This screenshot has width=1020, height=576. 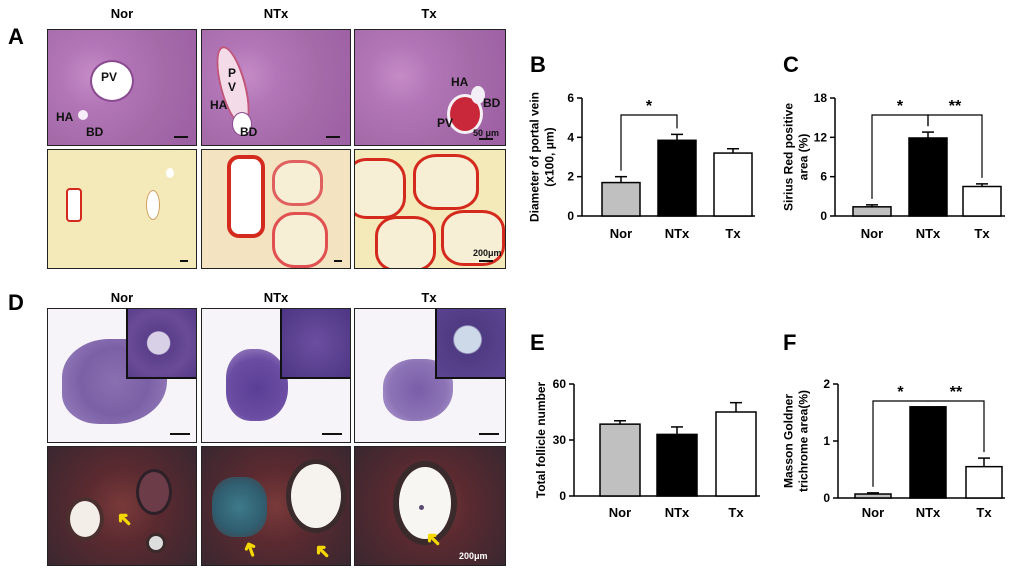 What do you see at coordinates (804, 157) in the screenshot?
I see `y-axis-label: area (%)` at bounding box center [804, 157].